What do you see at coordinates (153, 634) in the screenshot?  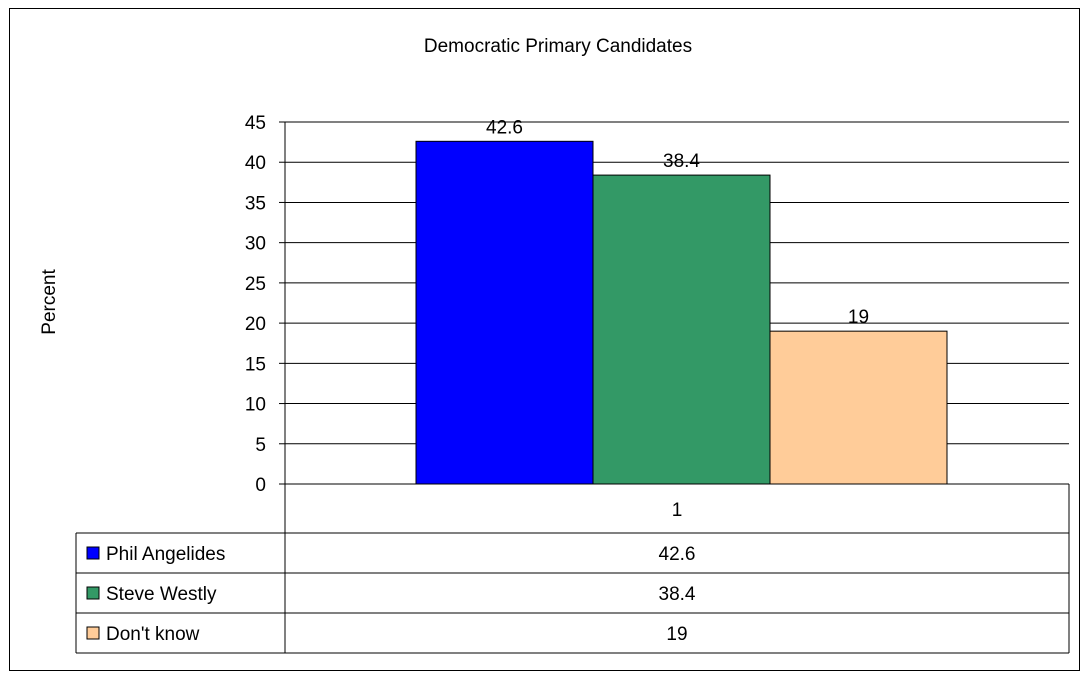 I see `legend-series-name: Don't know` at bounding box center [153, 634].